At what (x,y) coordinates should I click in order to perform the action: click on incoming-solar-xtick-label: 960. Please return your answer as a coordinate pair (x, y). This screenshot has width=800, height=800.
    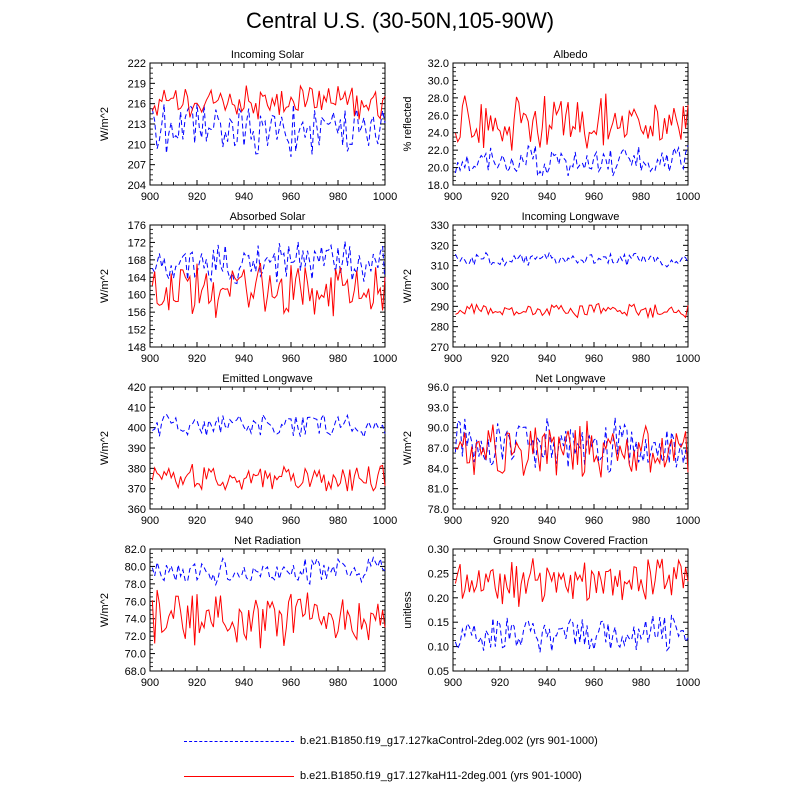
    Looking at the image, I should click on (291, 197).